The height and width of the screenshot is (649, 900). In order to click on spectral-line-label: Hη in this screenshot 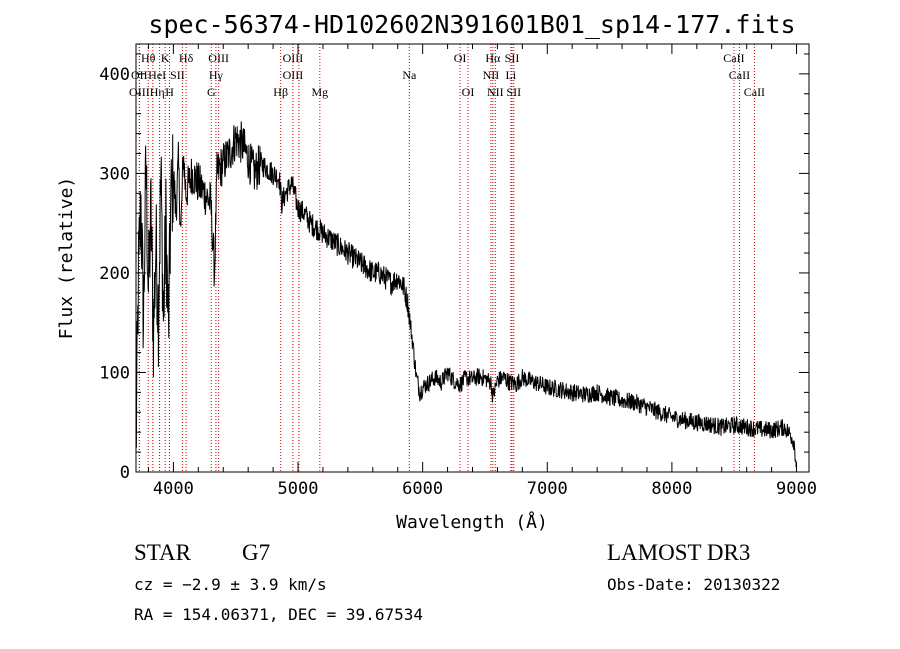, I will do `click(157, 92)`.